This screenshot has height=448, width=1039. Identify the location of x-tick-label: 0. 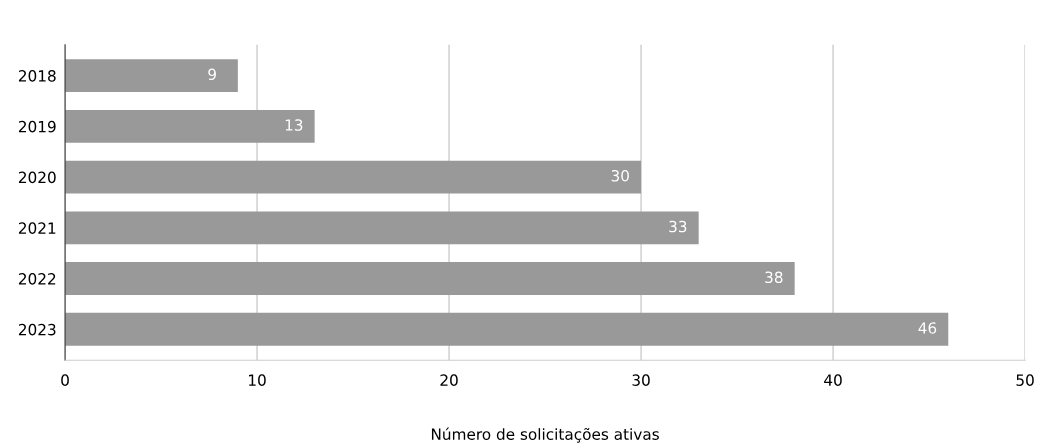
(65, 380).